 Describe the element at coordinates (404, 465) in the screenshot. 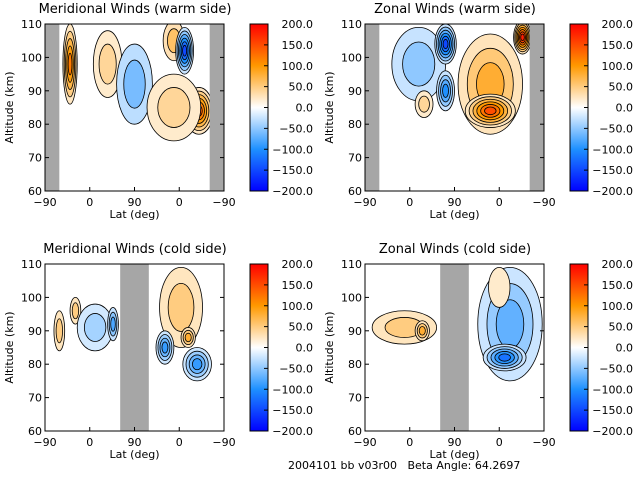

I see `footer-info: 2004101 bb v03r00 Beta Angle: 64.2697` at that location.